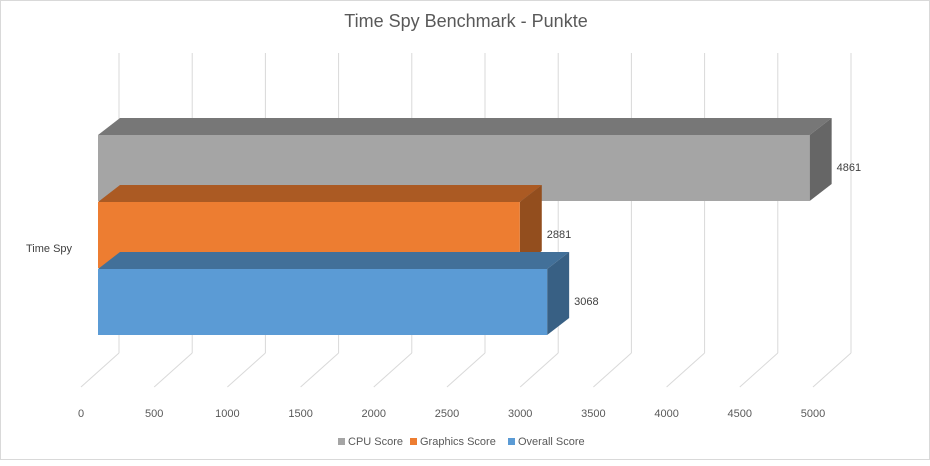  Describe the element at coordinates (666, 414) in the screenshot. I see `x-tick-label: 4000` at that location.